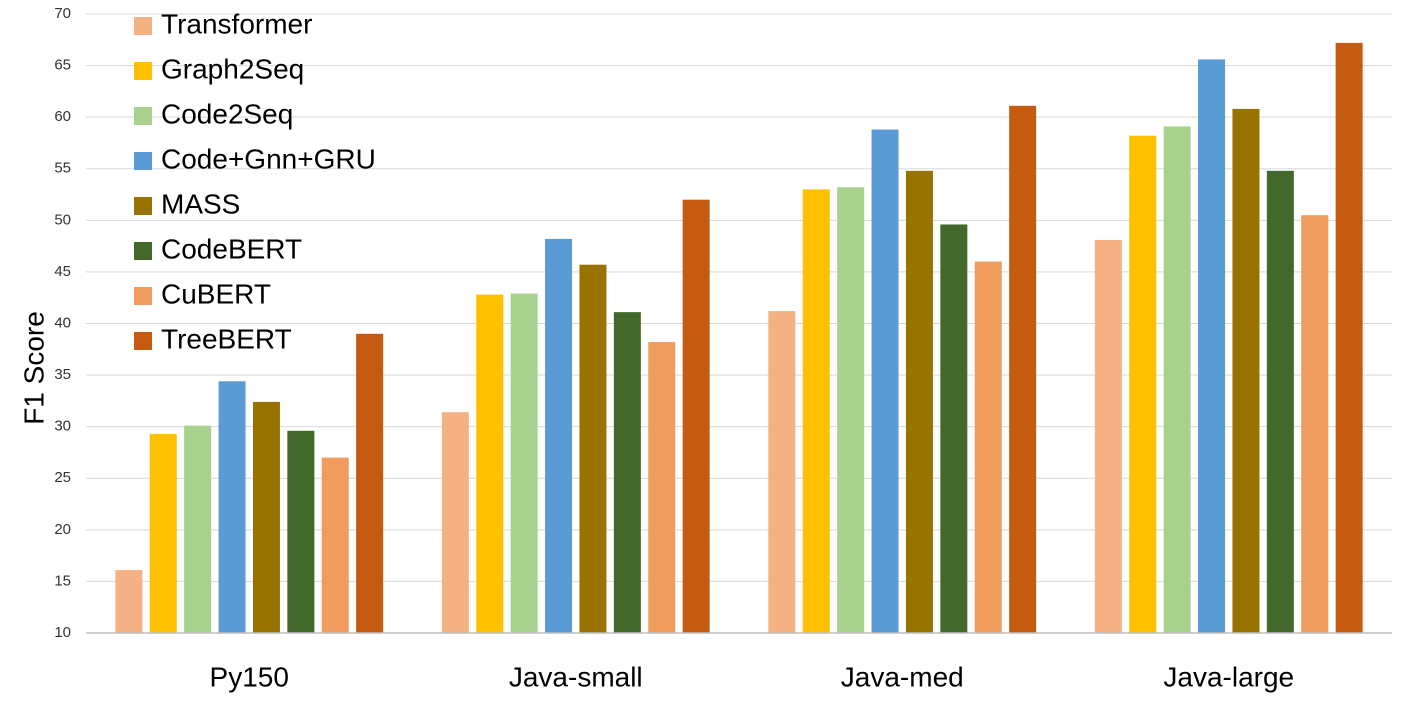 The height and width of the screenshot is (704, 1405). Describe the element at coordinates (1315, 424) in the screenshot. I see `bar-cubert-java-large` at that location.